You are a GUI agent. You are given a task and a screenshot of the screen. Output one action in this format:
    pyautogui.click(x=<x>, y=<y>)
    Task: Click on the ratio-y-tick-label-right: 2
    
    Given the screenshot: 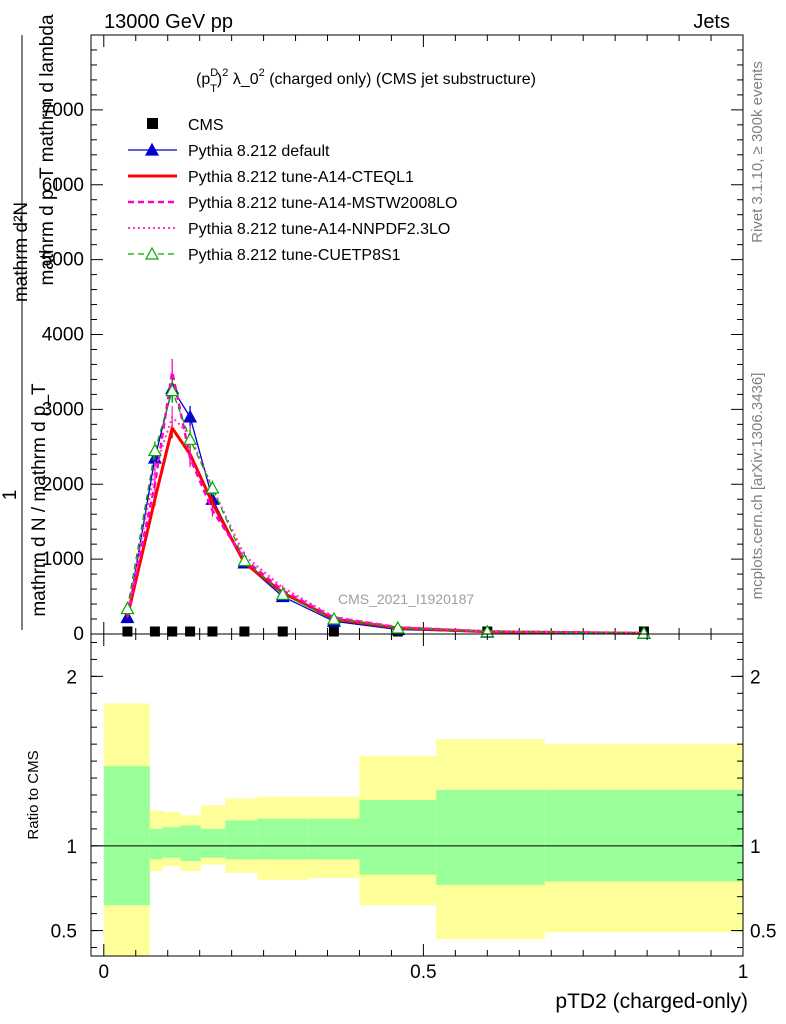 What is the action you would take?
    pyautogui.click(x=755, y=677)
    